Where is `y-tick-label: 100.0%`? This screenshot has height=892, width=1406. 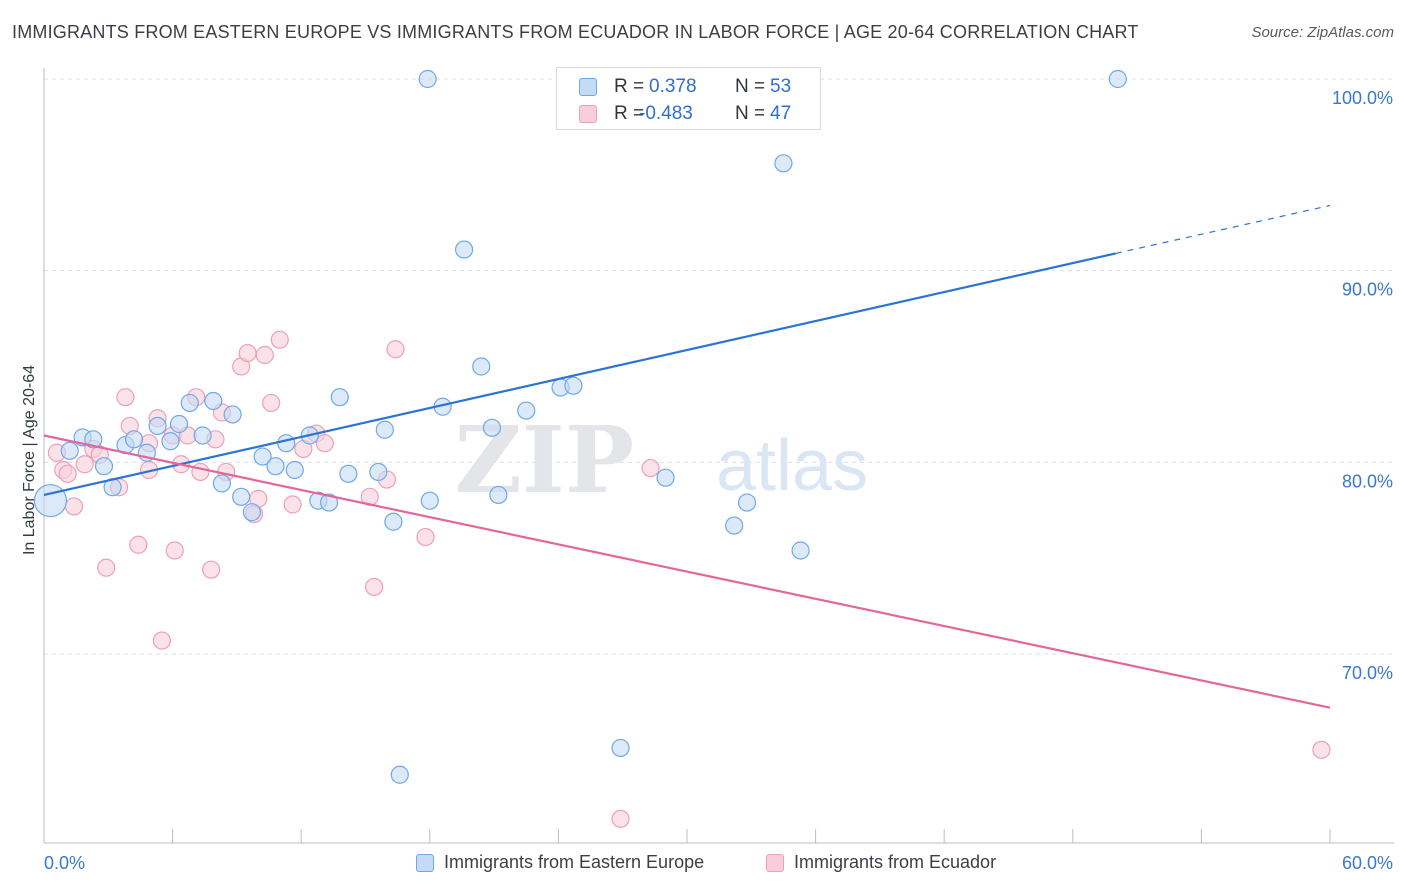 y-tick-label: 100.0% is located at coordinates (1362, 98).